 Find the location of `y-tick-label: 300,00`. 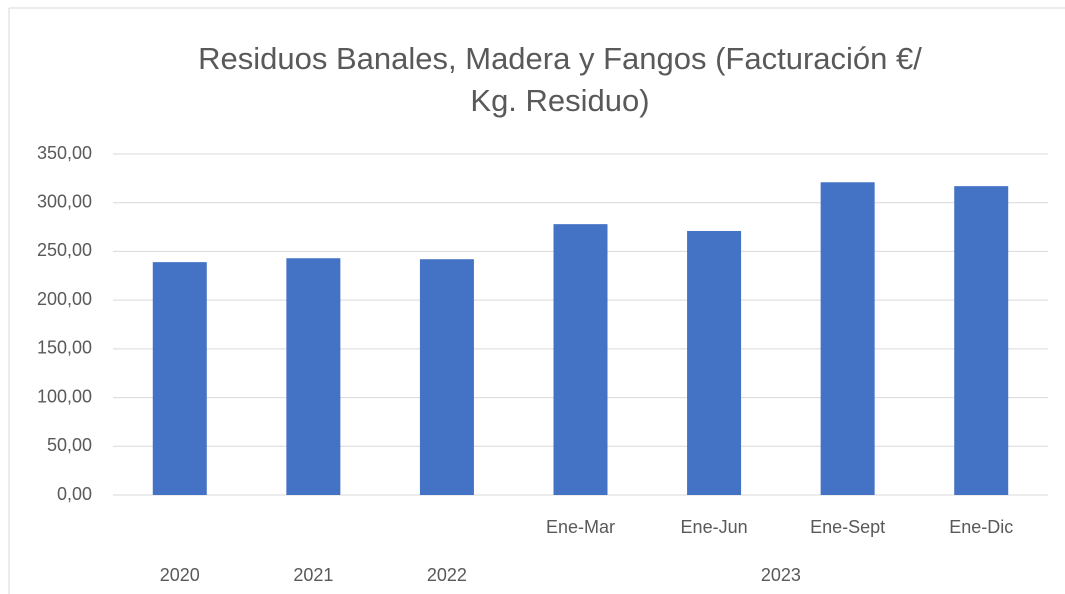

y-tick-label: 300,00 is located at coordinates (64, 201).